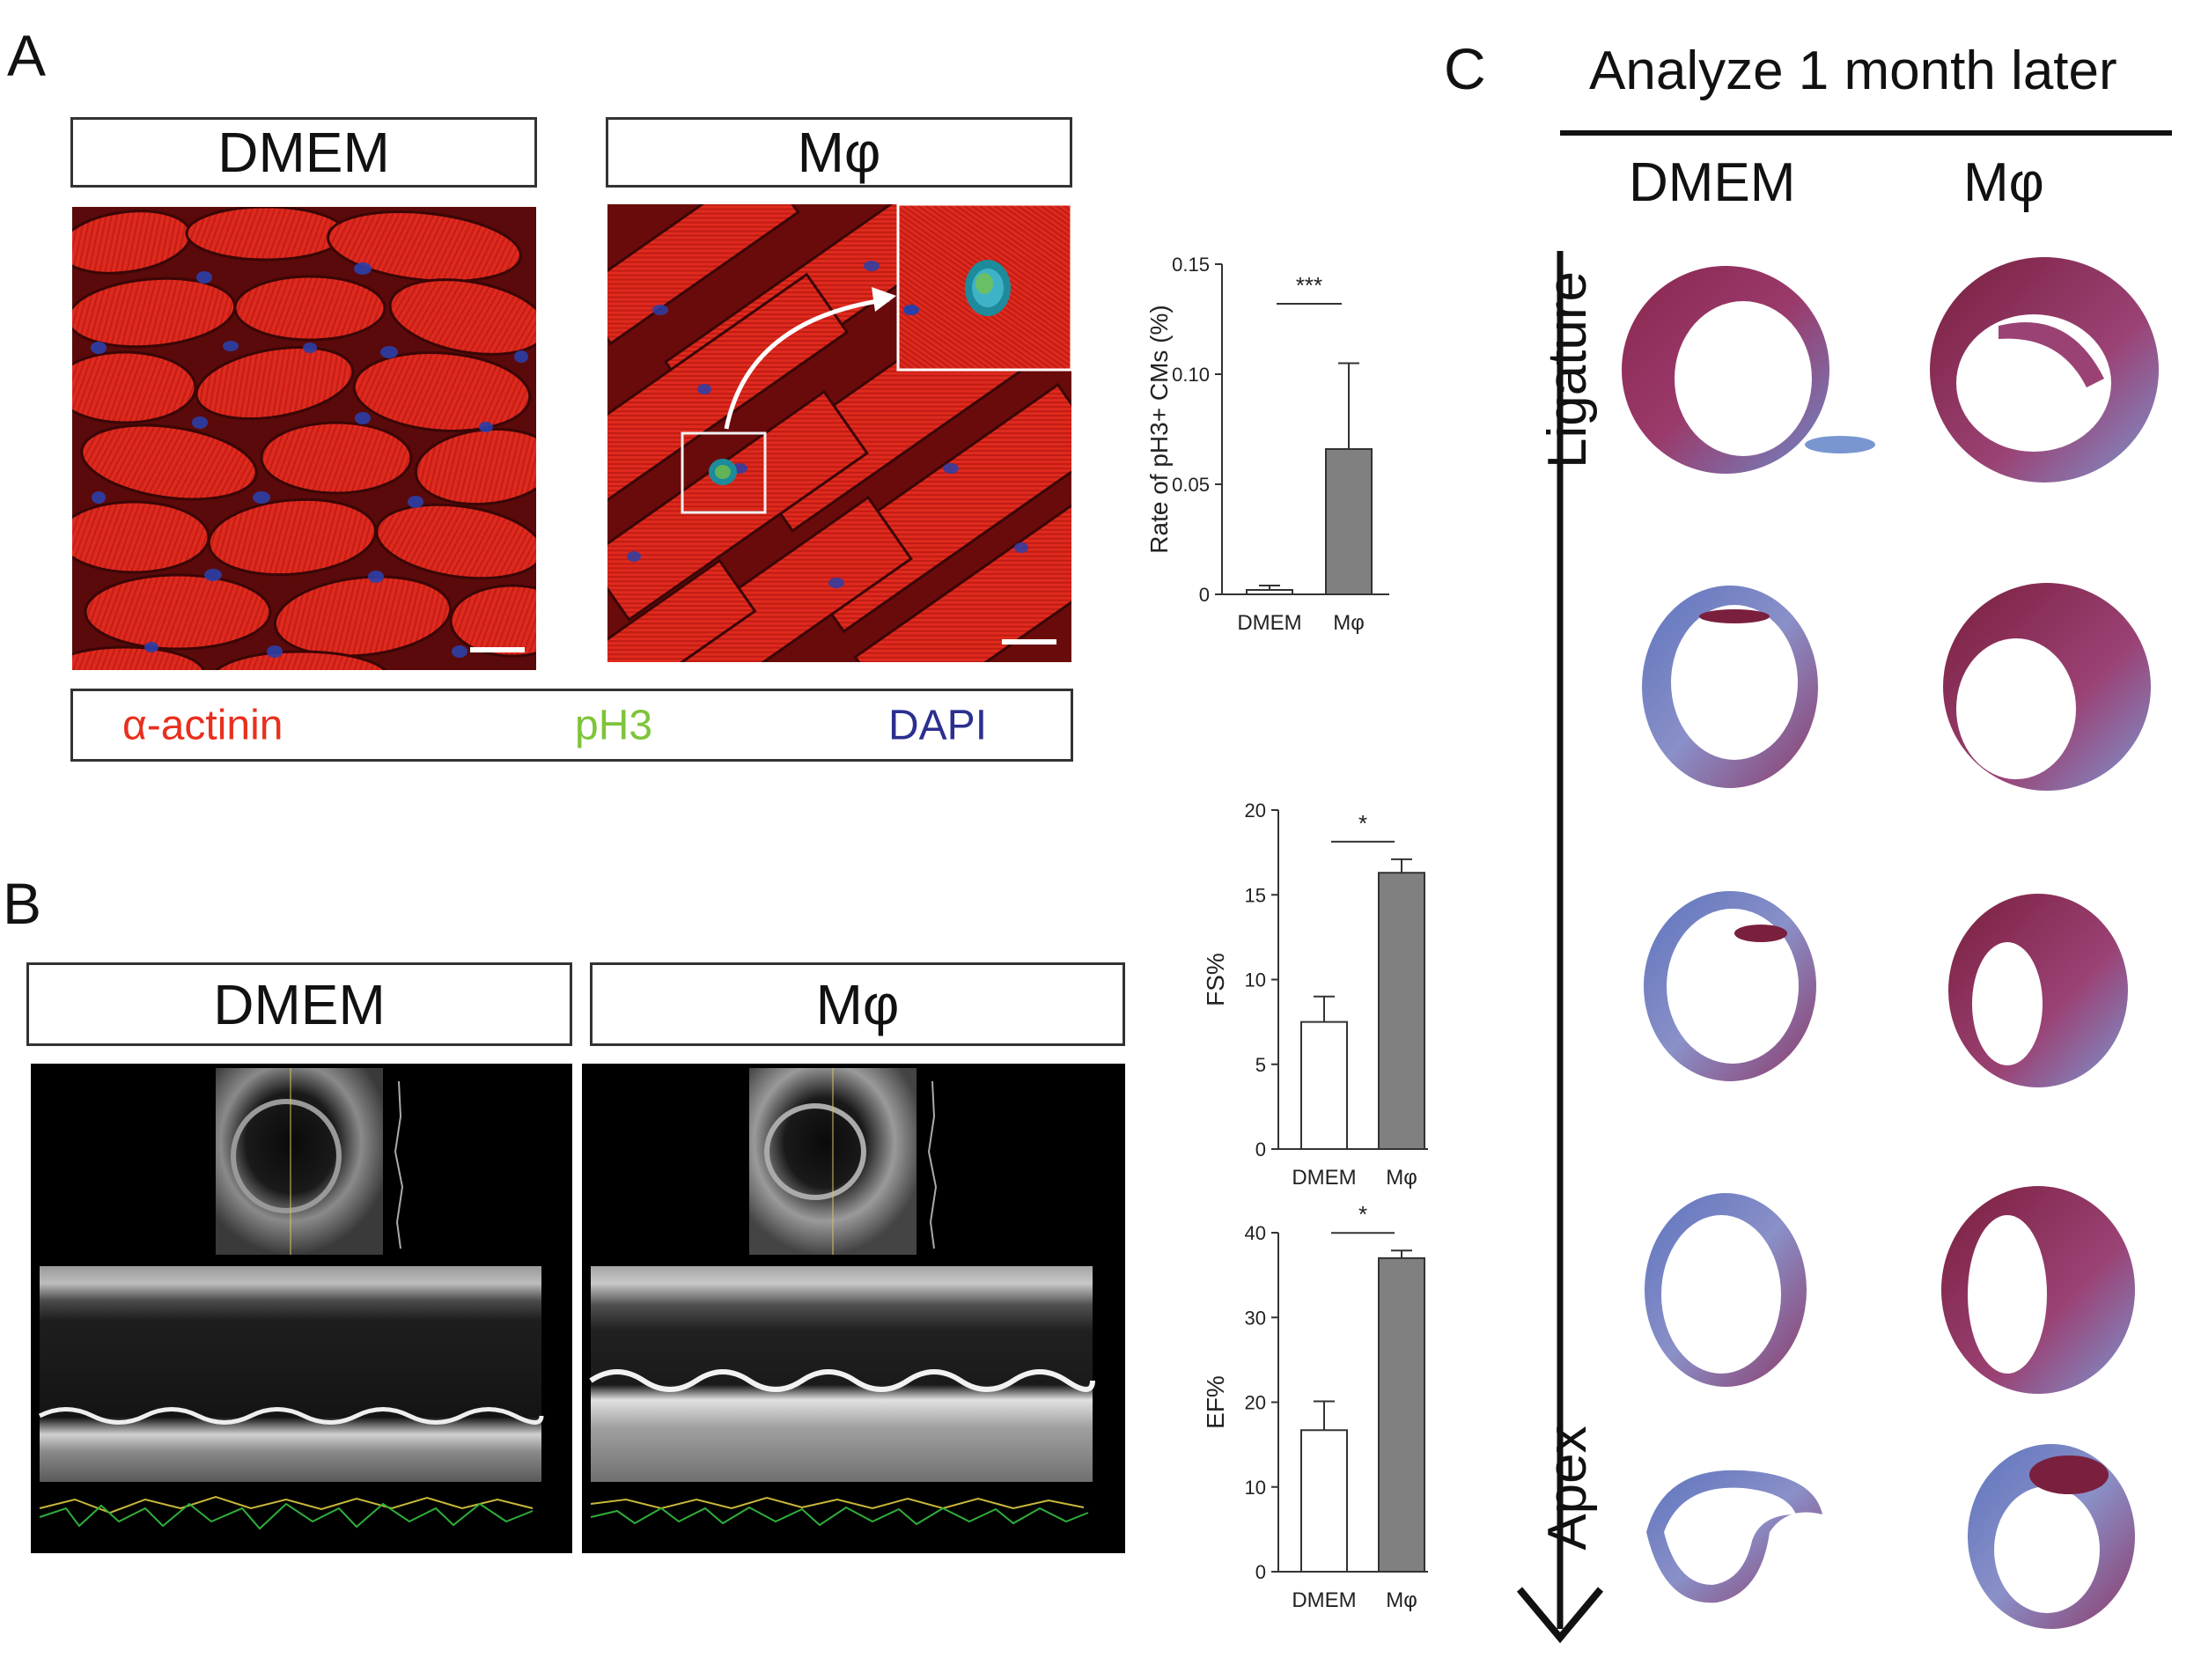  What do you see at coordinates (1159, 429) in the screenshot?
I see `y-axis-label: Rate of pH3+ CMs (%)` at bounding box center [1159, 429].